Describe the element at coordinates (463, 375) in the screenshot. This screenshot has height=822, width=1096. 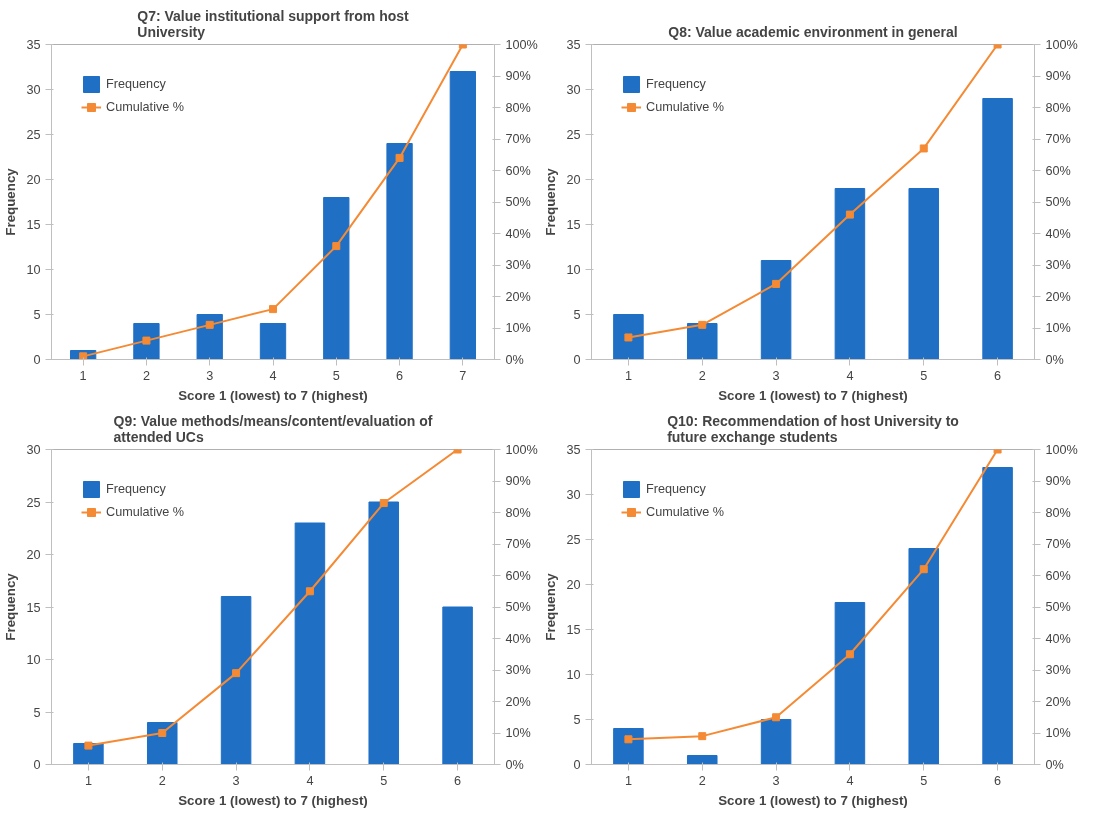
I see `x-tick-label: 7` at that location.